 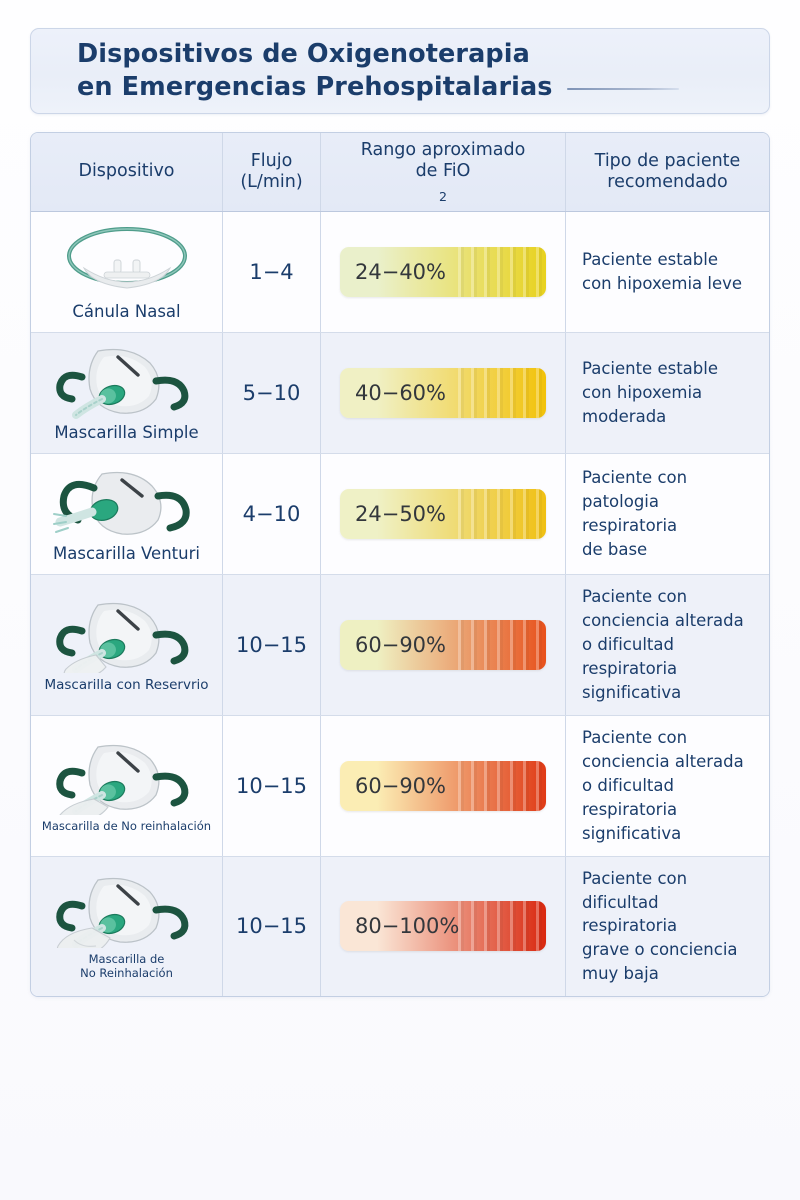 I want to click on device-cell: Mascarilla con Reservrio, so click(x=127, y=645).